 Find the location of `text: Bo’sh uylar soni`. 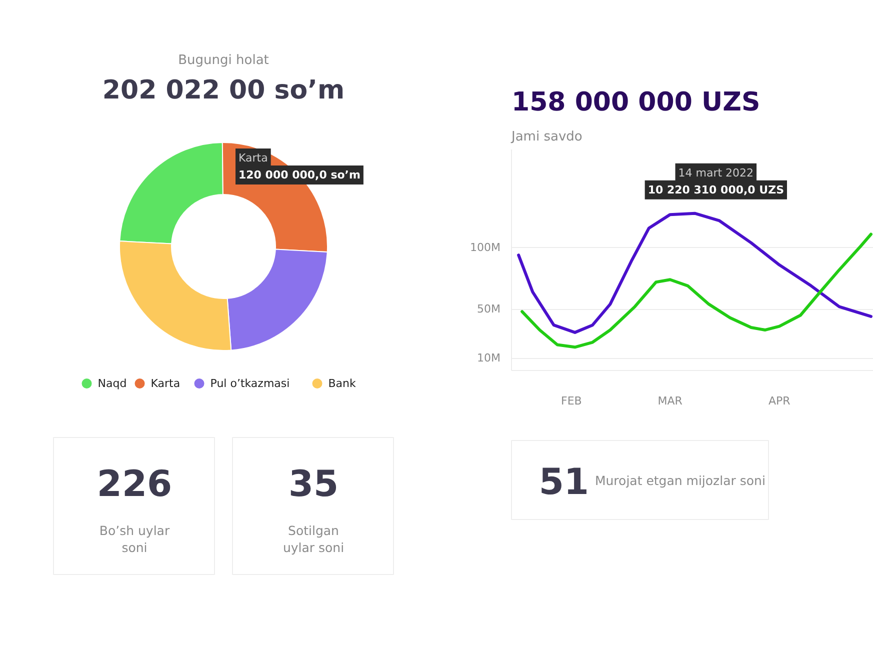

text: Bo’sh uylar soni is located at coordinates (134, 539).